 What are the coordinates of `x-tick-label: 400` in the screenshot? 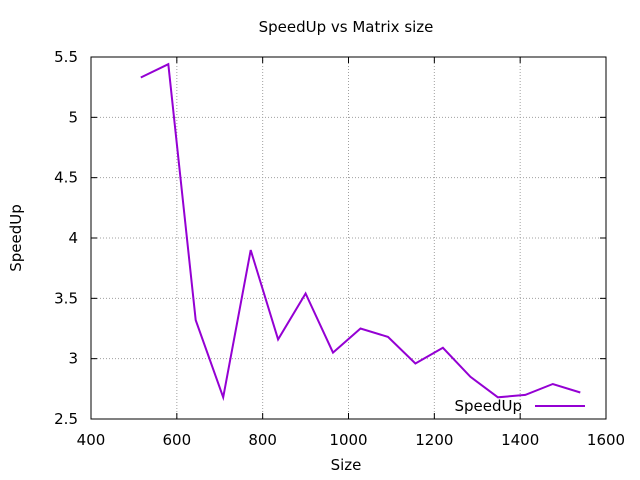 It's located at (91, 440).